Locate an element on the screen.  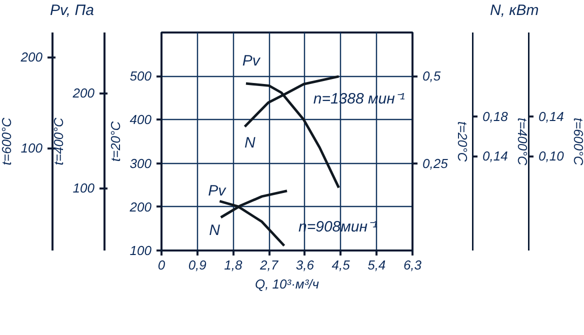
y-tick-label: 100 is located at coordinates (141, 250).